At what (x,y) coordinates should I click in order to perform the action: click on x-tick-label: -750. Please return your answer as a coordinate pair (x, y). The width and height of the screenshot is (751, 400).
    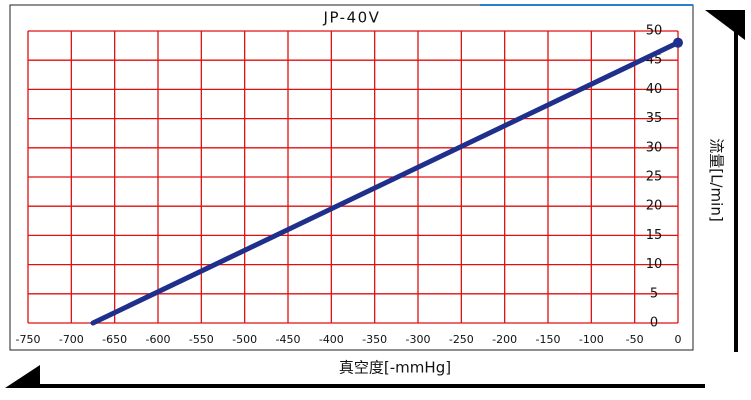
    Looking at the image, I should click on (28, 339).